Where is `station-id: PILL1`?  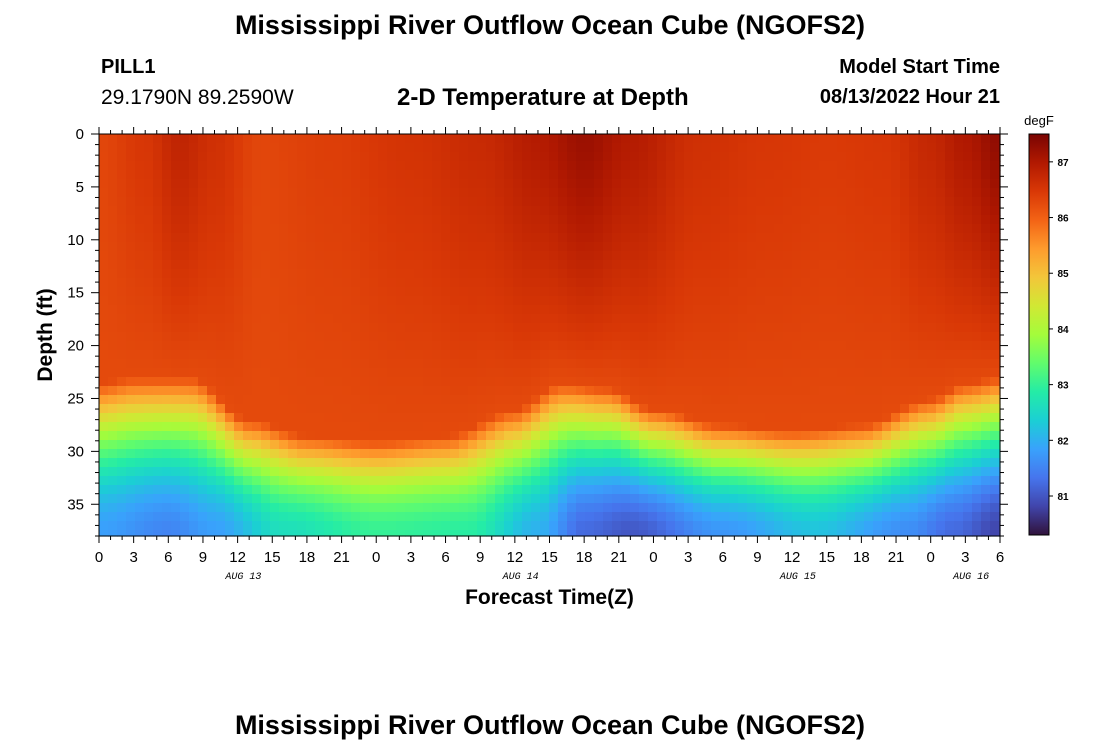
station-id: PILL1 is located at coordinates (128, 67).